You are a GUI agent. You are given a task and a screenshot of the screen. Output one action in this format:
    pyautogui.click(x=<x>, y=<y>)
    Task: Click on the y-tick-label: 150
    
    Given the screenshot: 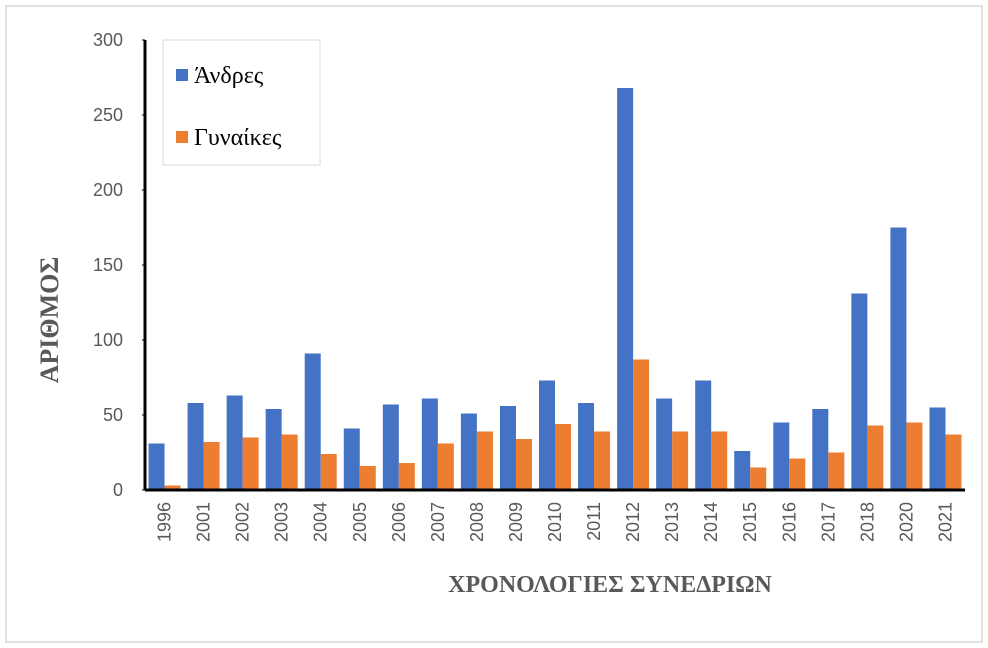 What is the action you would take?
    pyautogui.click(x=108, y=265)
    